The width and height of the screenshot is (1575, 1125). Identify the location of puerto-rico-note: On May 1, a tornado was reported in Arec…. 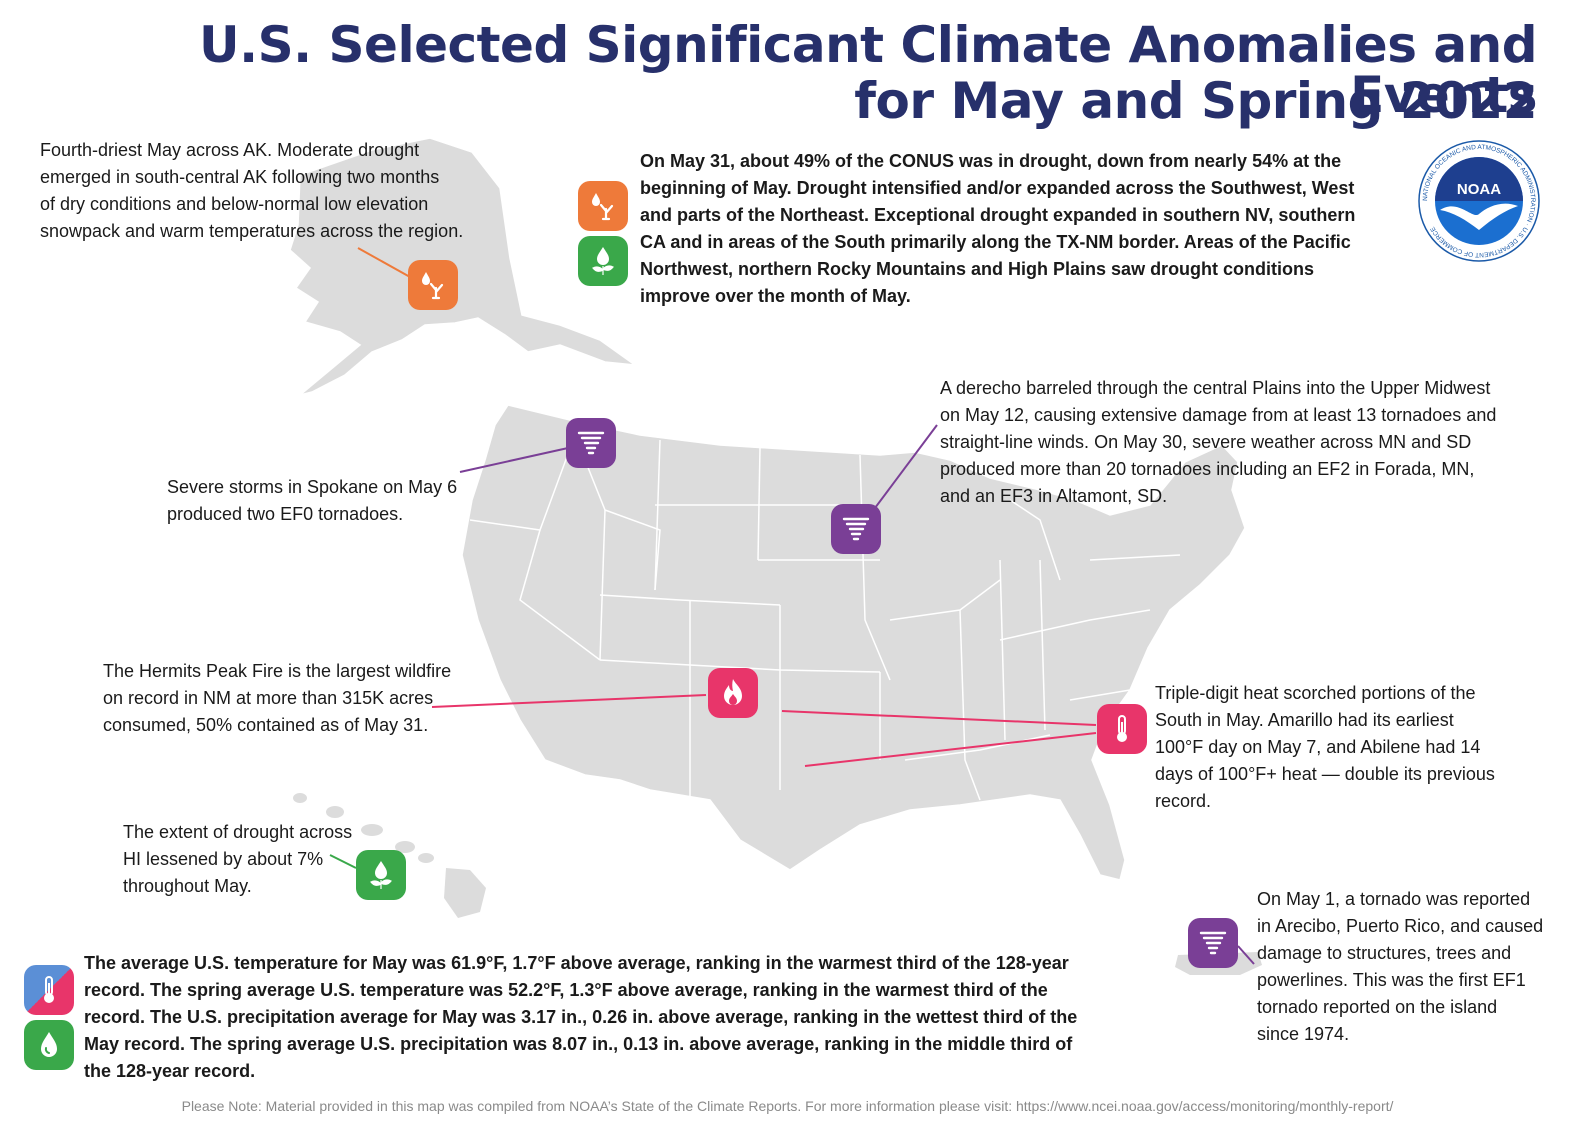
(1400, 966).